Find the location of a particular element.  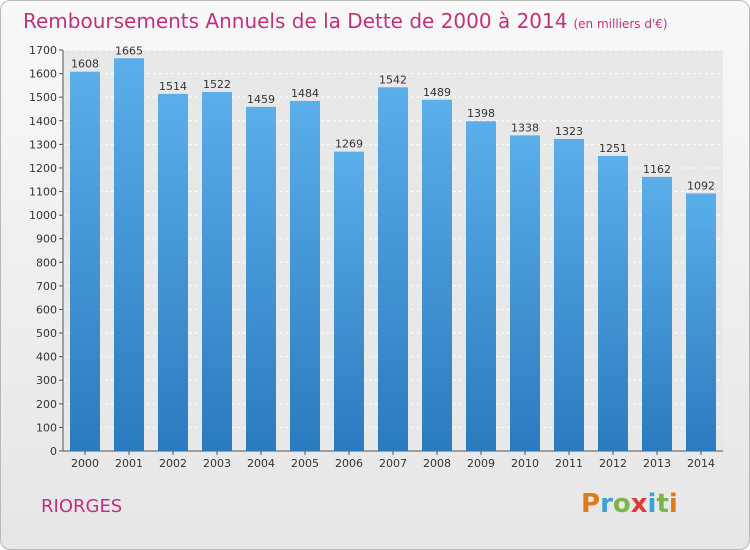

y-tick-label: 100 is located at coordinates (46, 427).